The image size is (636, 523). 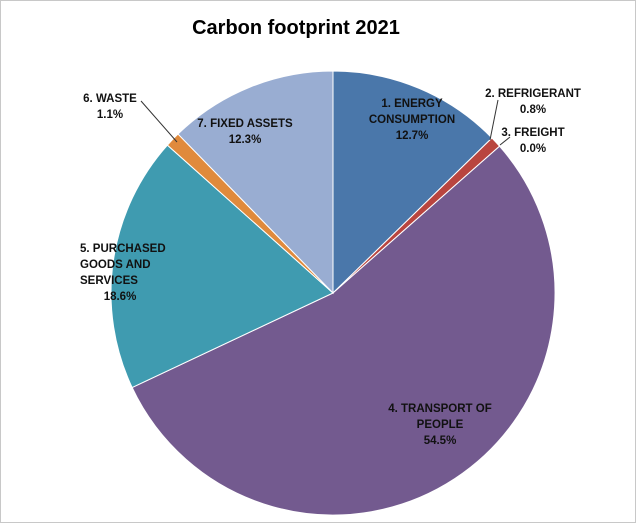 What do you see at coordinates (412, 120) in the screenshot?
I see `data-label-1-energy: 1. ENERGY CONSUMPTION 12.7%` at bounding box center [412, 120].